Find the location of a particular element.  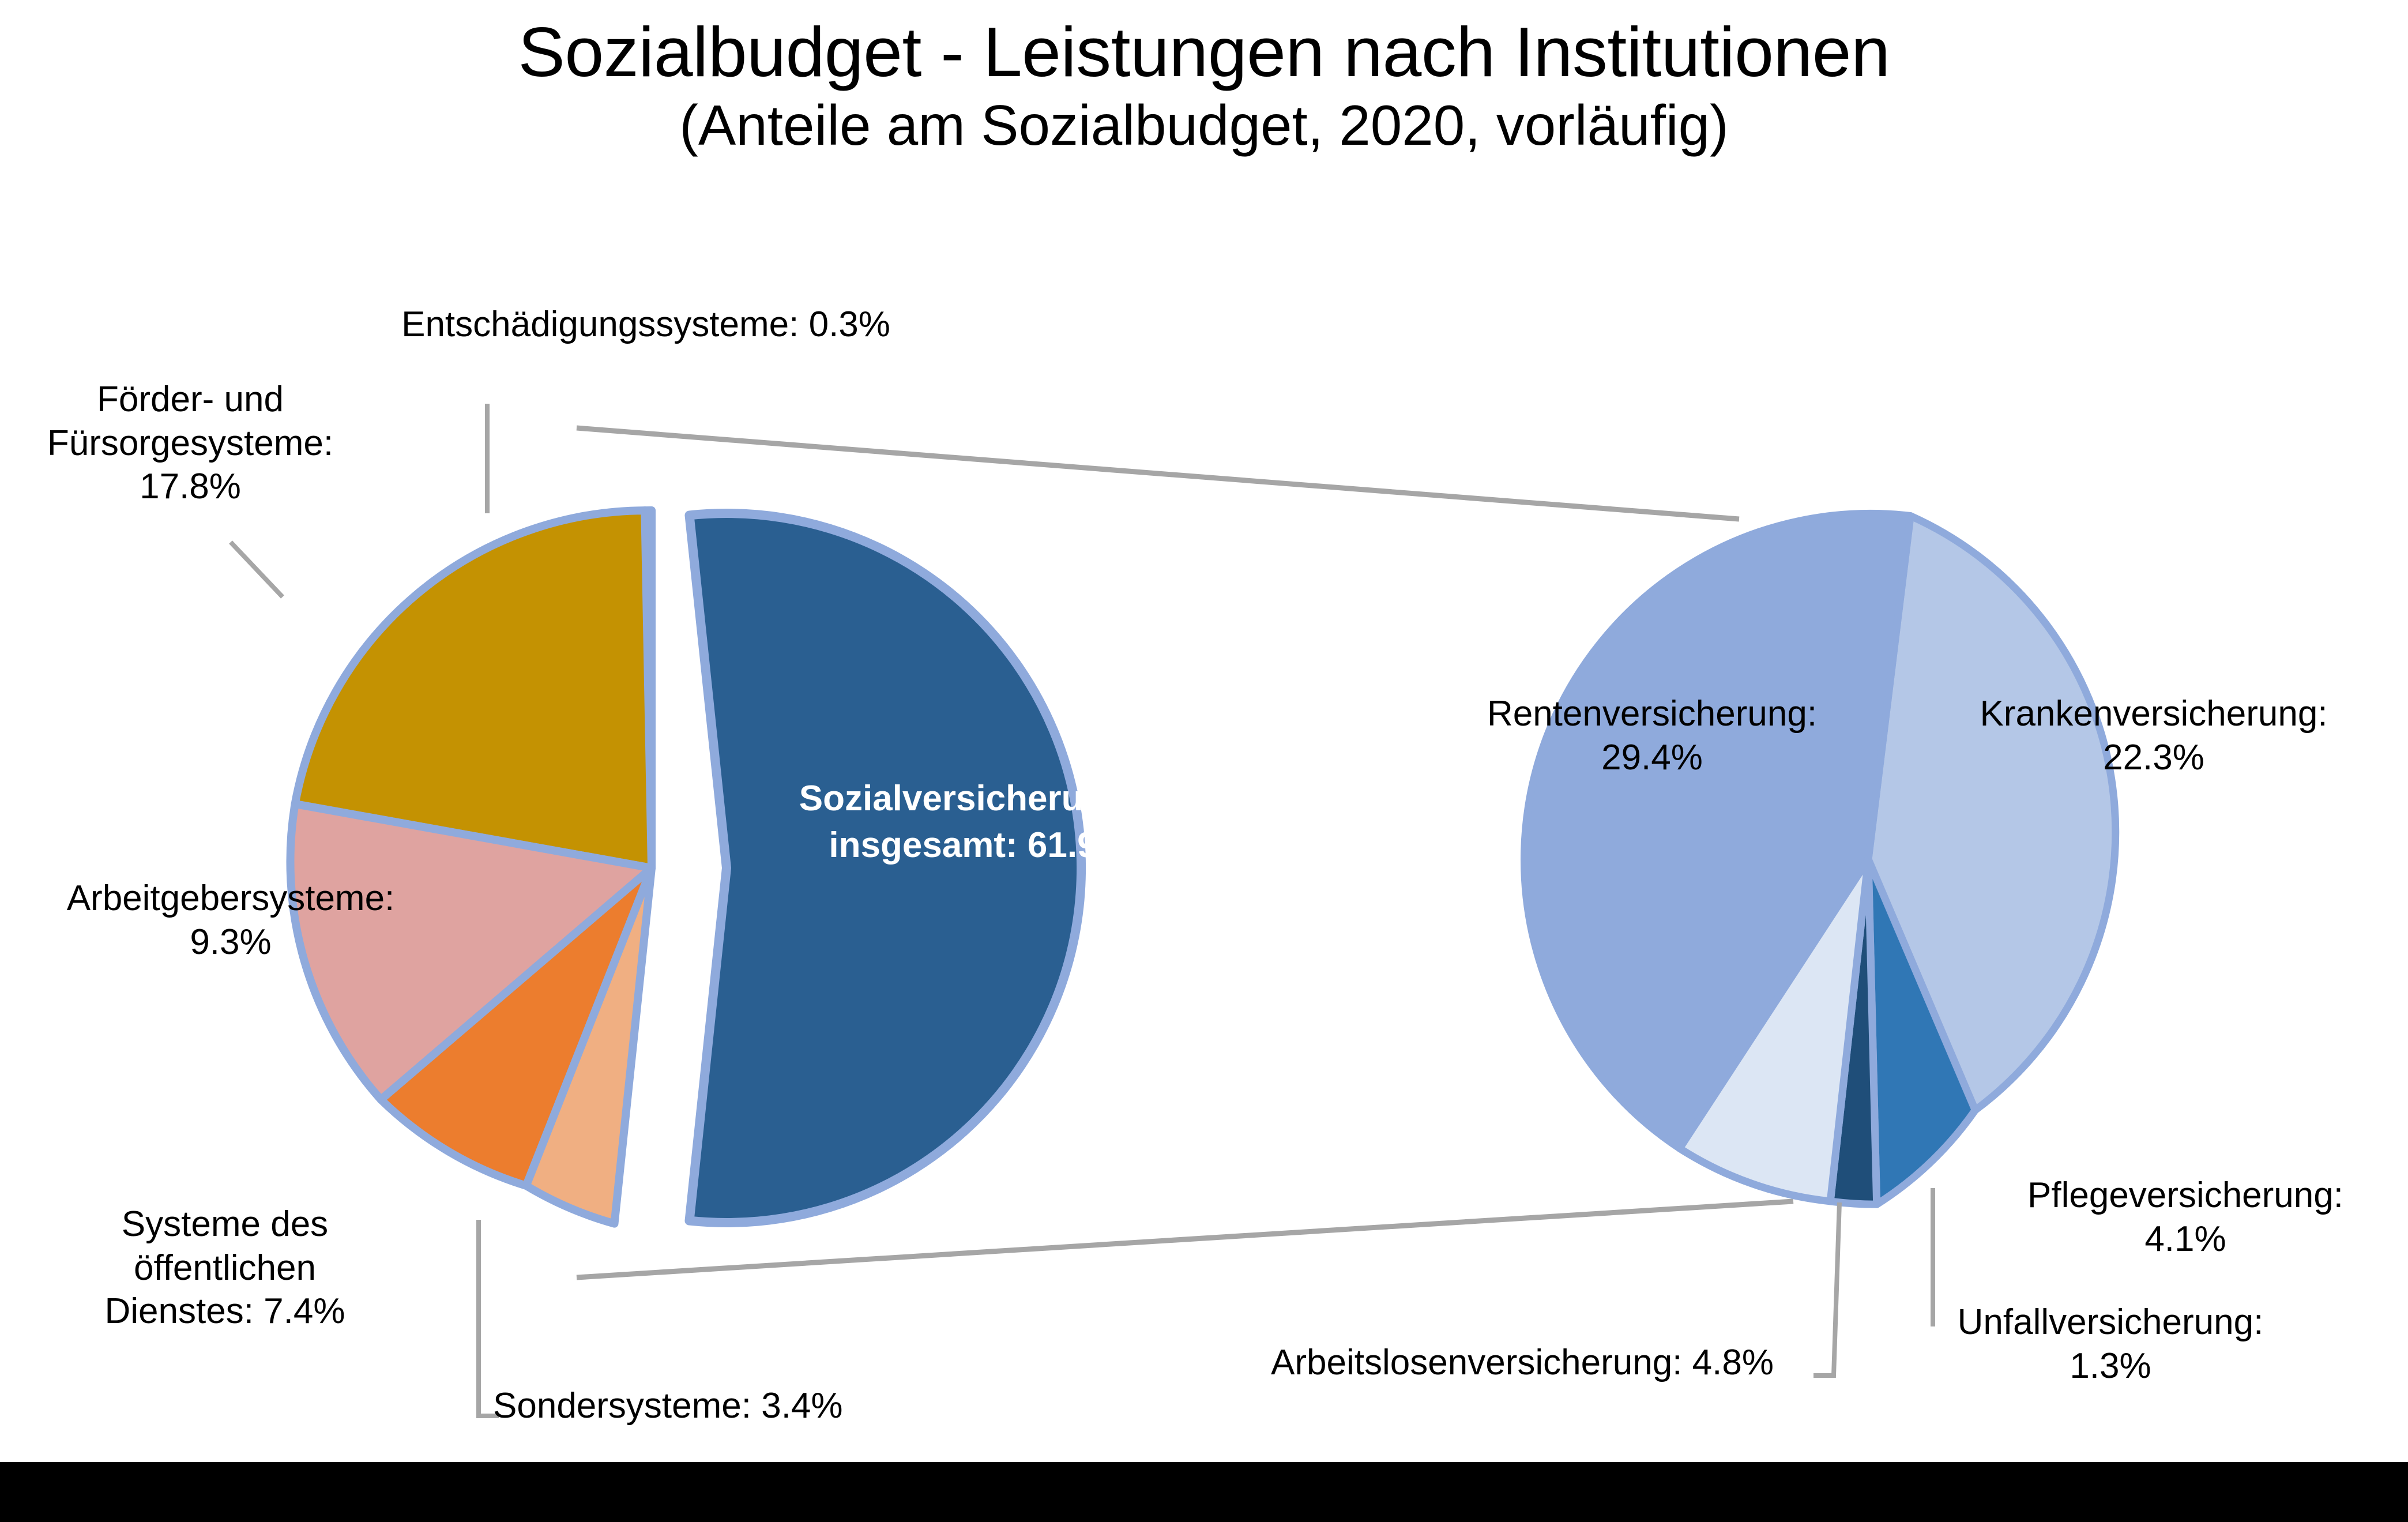

label-unfallversicherung: Unfallversicherung: 1.3% is located at coordinates (2110, 1344).